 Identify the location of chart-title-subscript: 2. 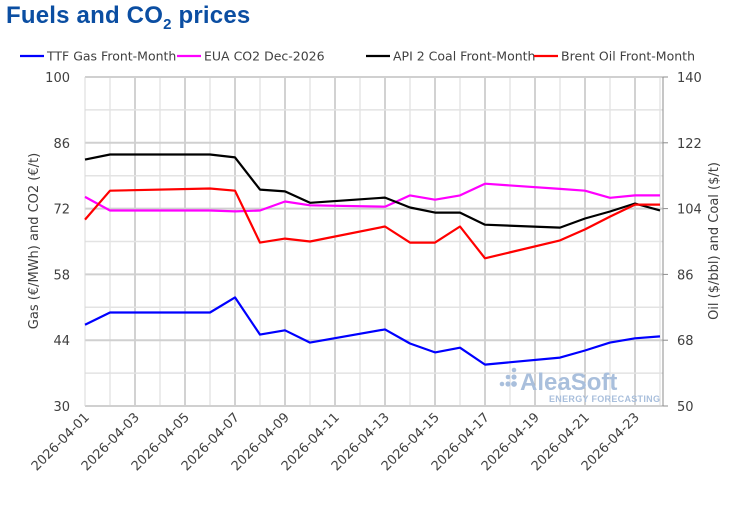
(167, 24).